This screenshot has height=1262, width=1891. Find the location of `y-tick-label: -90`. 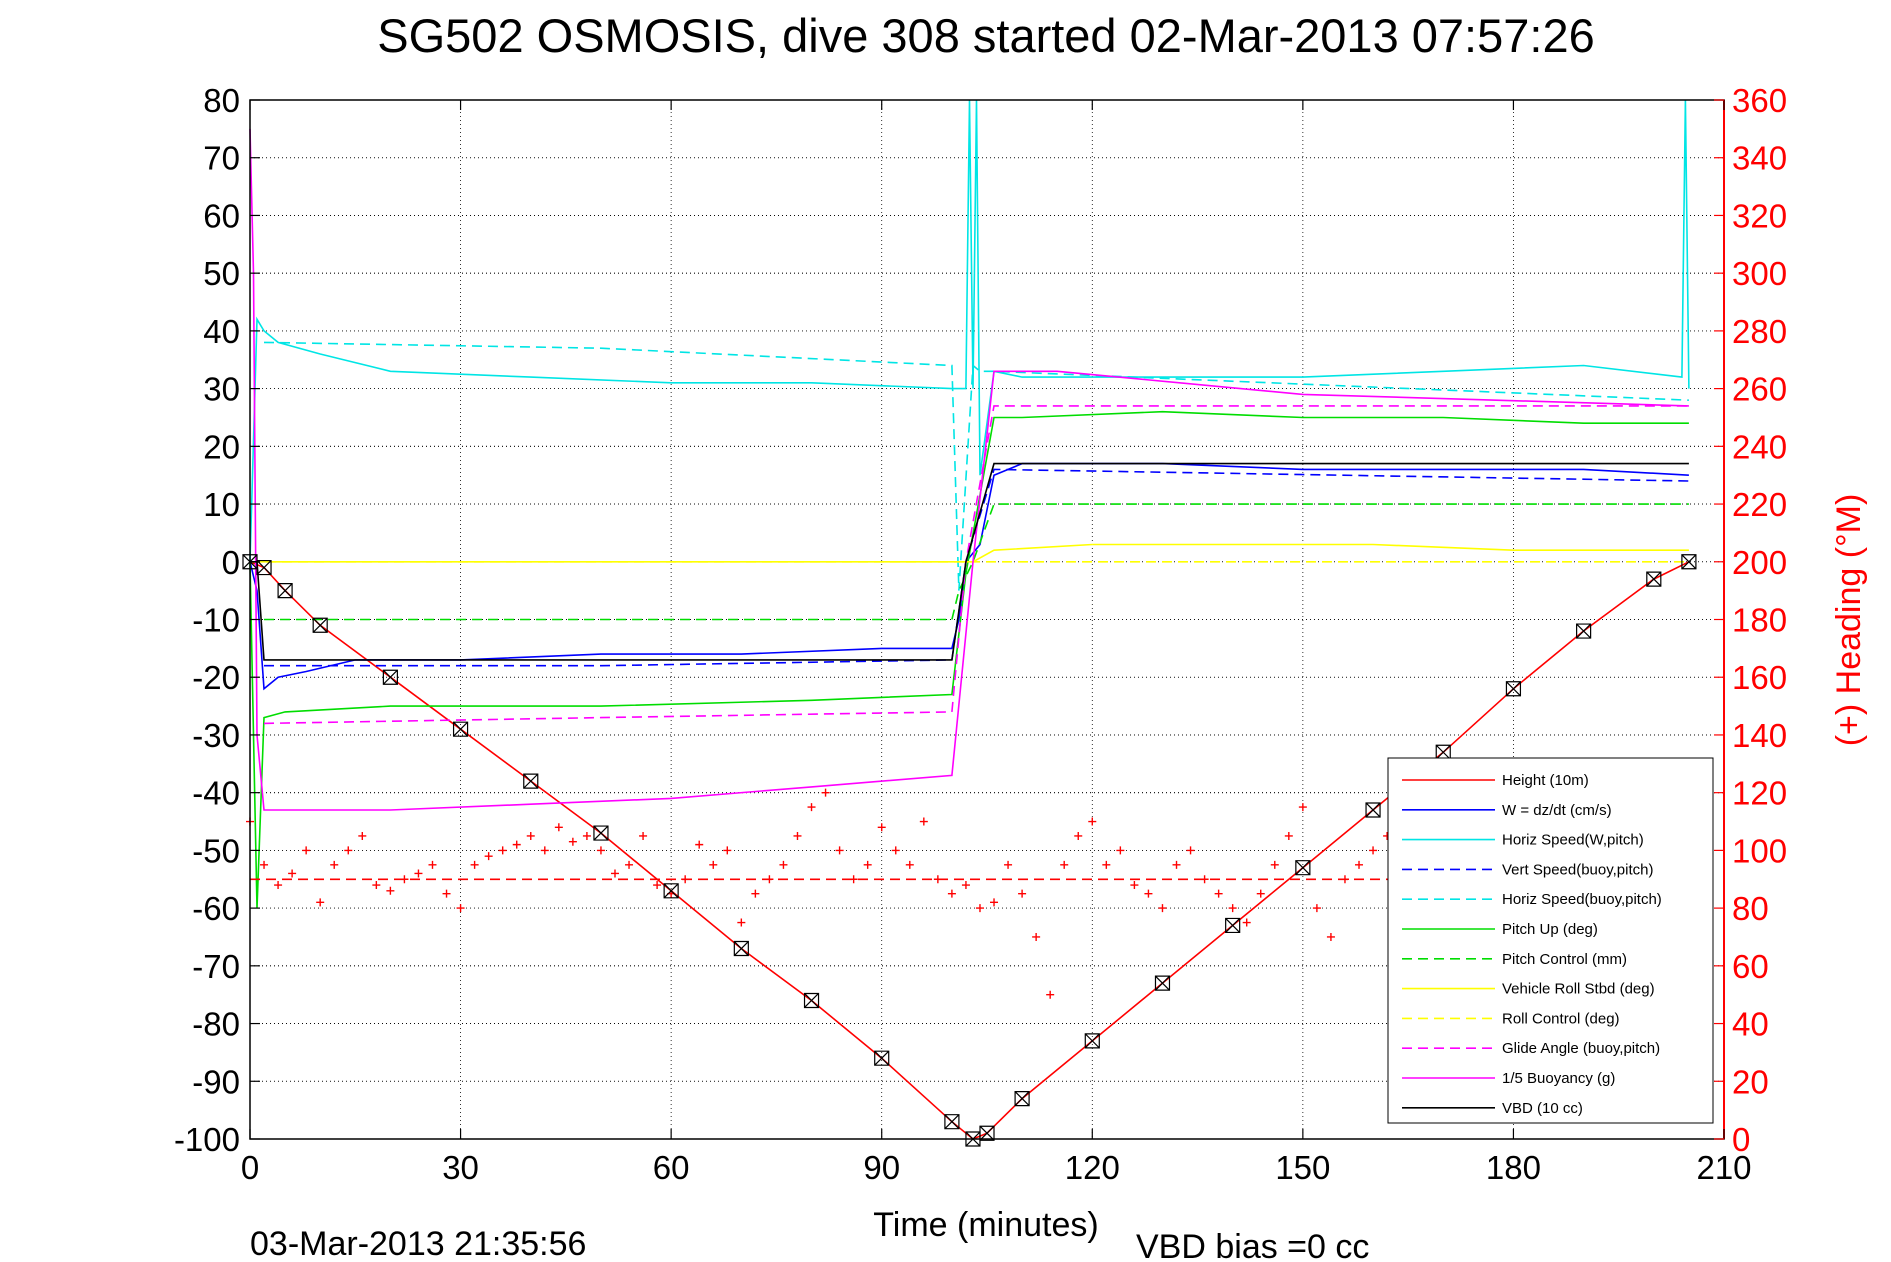

y-tick-label: -90 is located at coordinates (216, 1081).